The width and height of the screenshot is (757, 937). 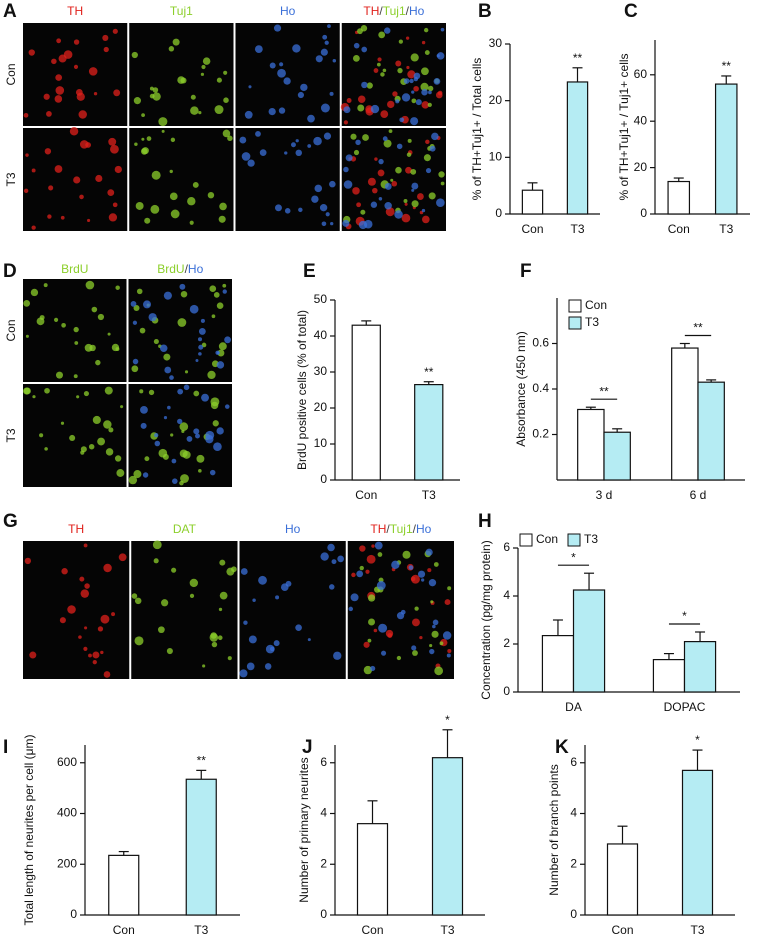 What do you see at coordinates (631, 11) in the screenshot?
I see `panel-letter: C` at bounding box center [631, 11].